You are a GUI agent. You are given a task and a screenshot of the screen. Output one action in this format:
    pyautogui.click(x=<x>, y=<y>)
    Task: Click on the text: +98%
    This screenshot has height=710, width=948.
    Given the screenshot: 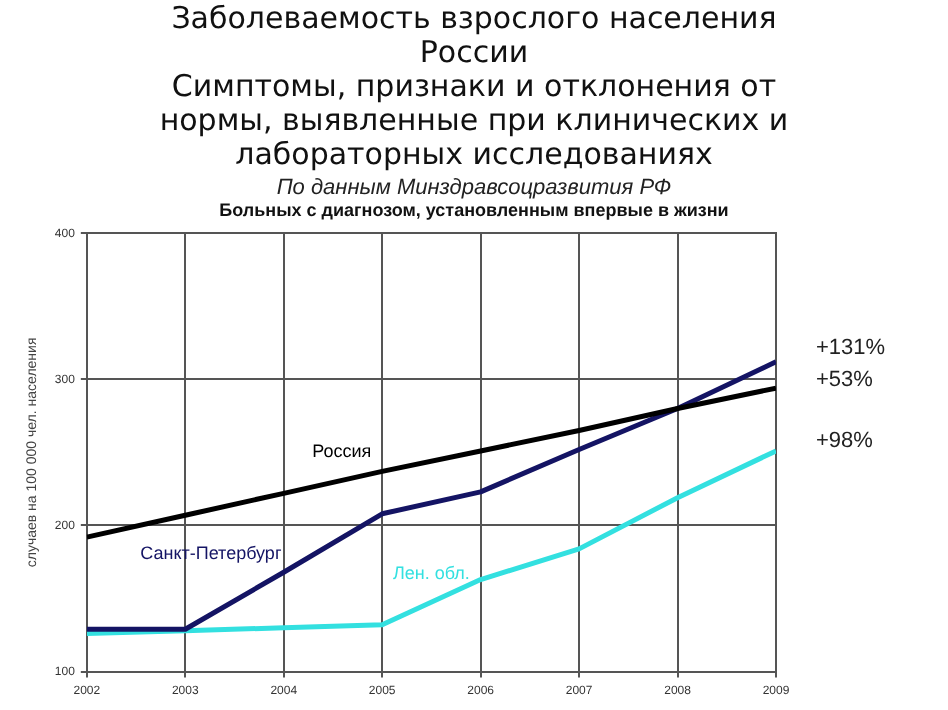 What is the action you would take?
    pyautogui.click(x=845, y=441)
    